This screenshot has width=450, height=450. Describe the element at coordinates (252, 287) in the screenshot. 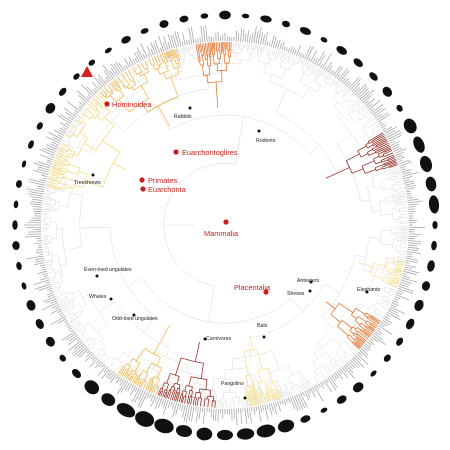

I see `key-node-label: Placentalia` at that location.